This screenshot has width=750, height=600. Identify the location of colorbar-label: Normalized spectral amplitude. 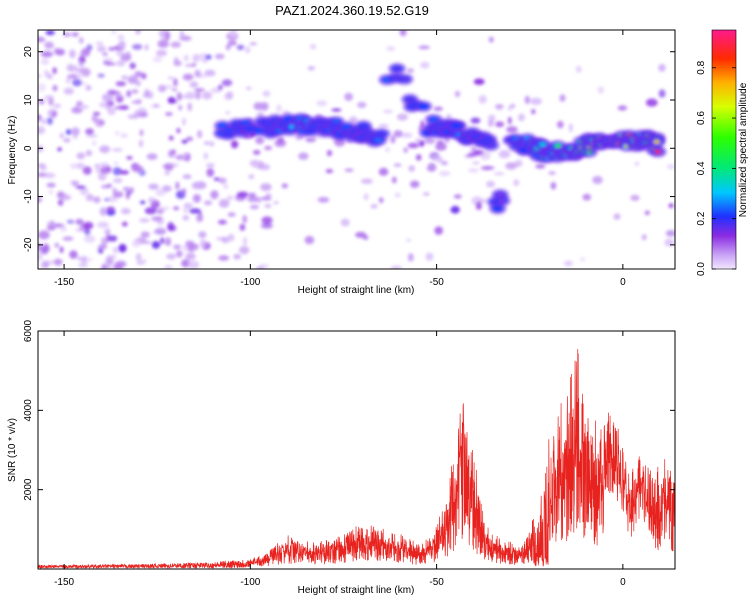
(743, 149).